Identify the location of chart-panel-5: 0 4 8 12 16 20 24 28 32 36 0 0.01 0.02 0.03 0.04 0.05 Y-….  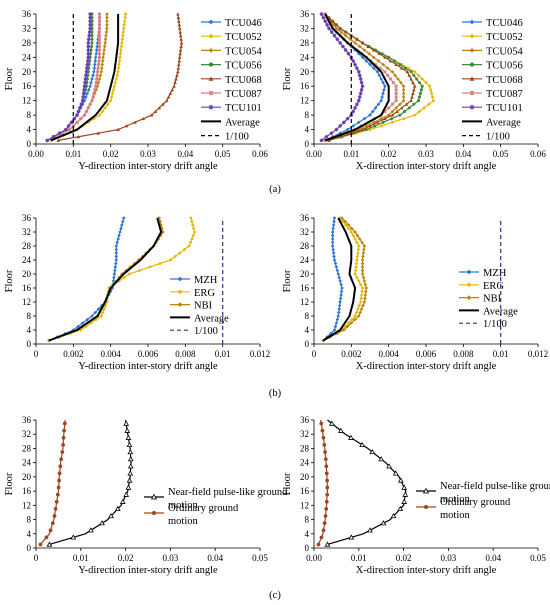
(146, 495).